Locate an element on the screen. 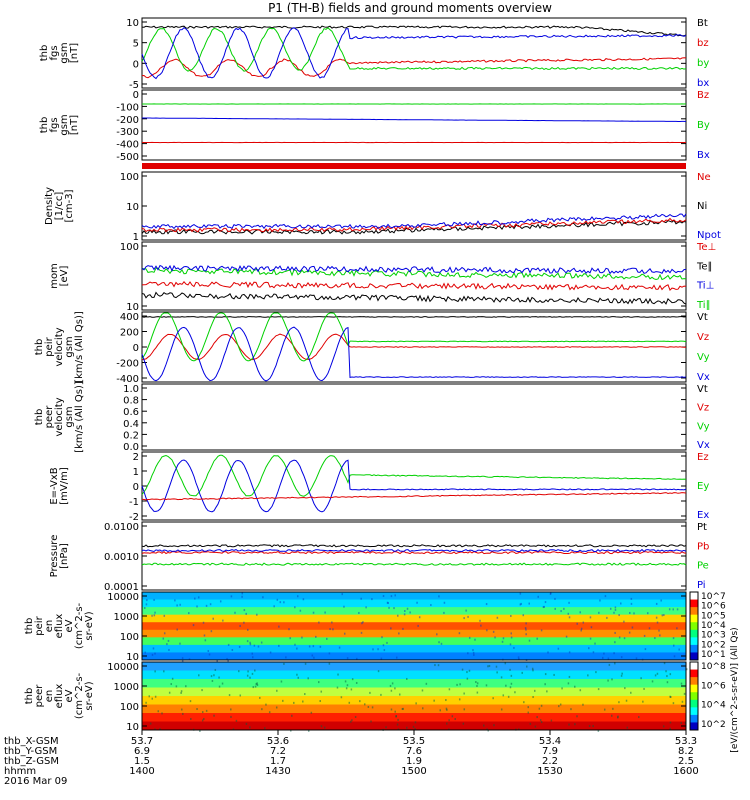 Image resolution: width=750 pixels, height=800 pixels. series-green-line is located at coordinates (414, 274).